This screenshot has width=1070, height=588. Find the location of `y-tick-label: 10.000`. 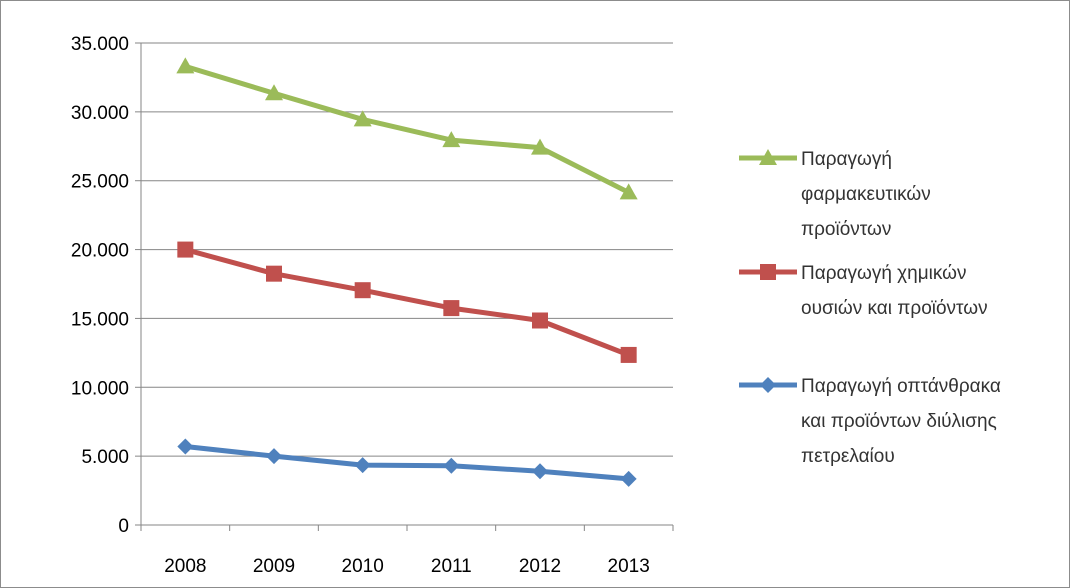

y-tick-label: 10.000 is located at coordinates (100, 388).